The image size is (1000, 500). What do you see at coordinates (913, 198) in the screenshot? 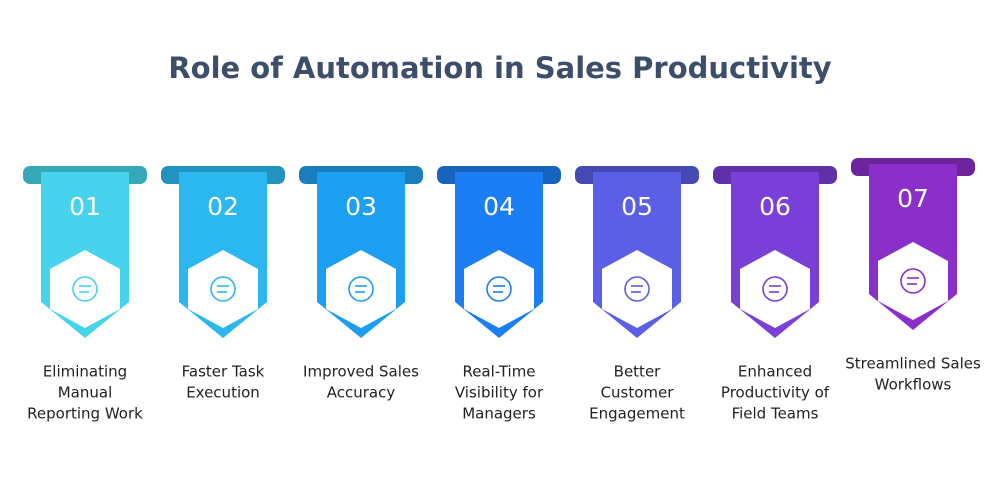
I see `item-number: 07` at bounding box center [913, 198].